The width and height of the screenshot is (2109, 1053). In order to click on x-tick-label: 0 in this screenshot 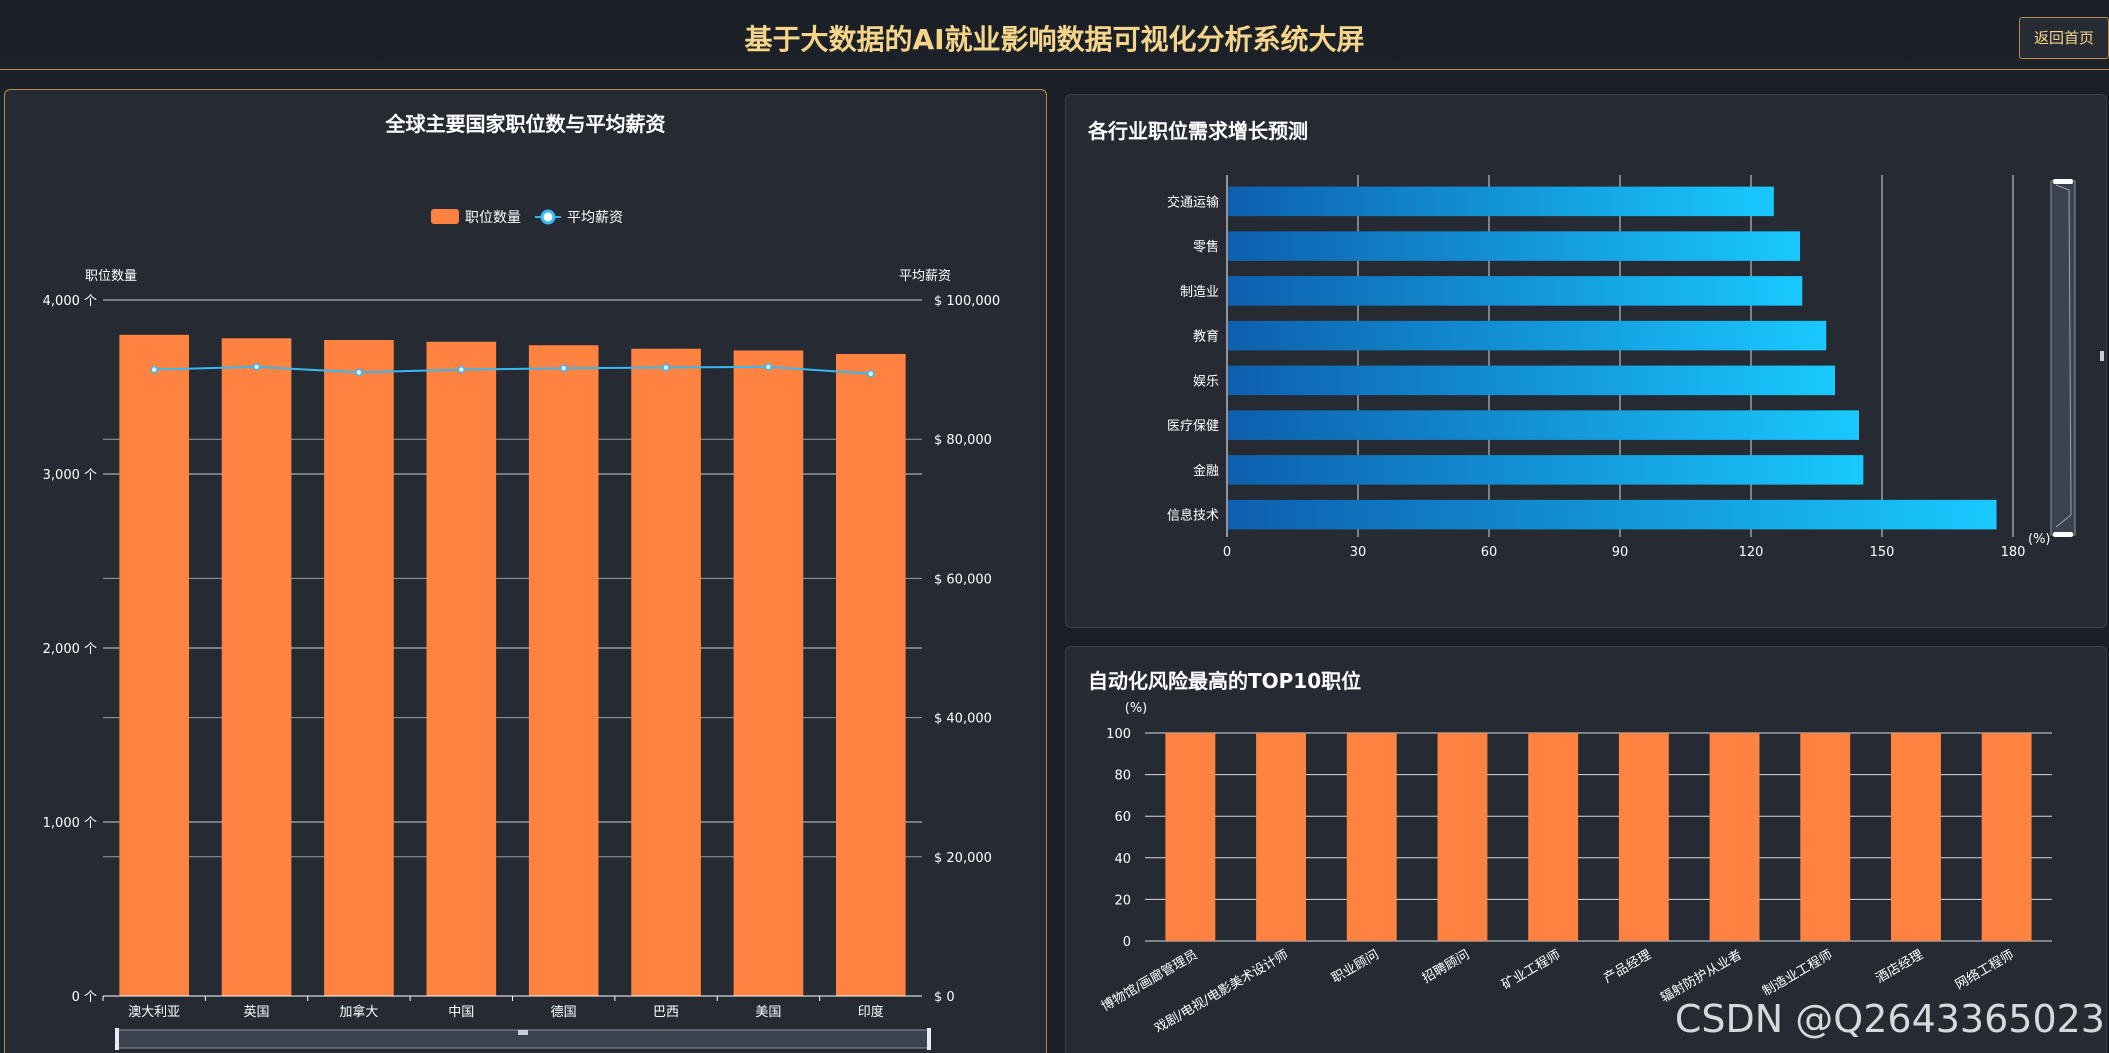, I will do `click(1227, 552)`.